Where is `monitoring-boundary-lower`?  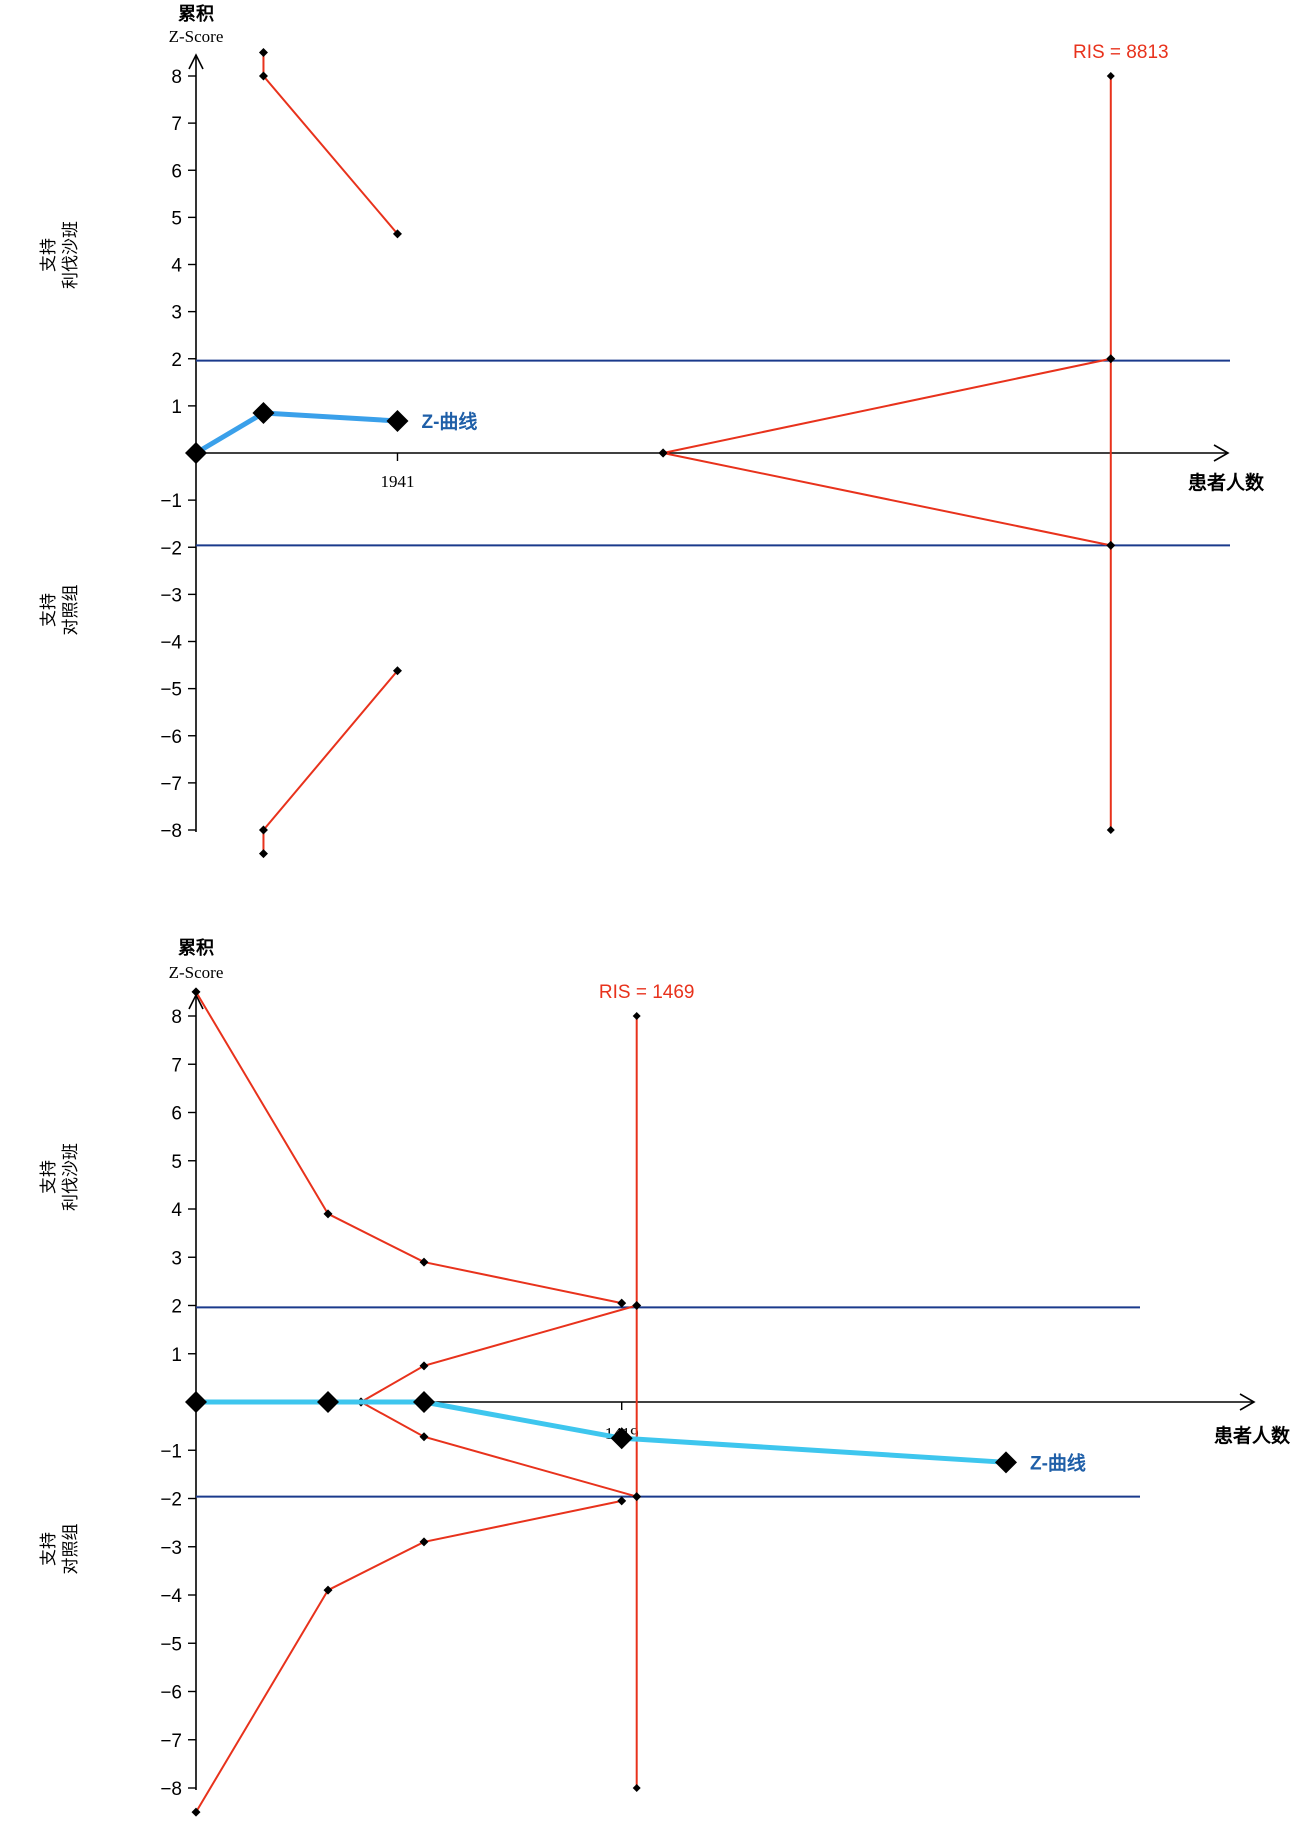 monitoring-boundary-lower is located at coordinates (330, 762).